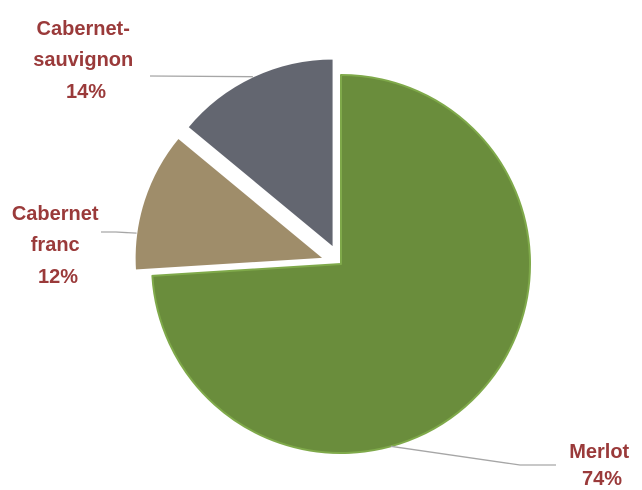 The height and width of the screenshot is (490, 642). What do you see at coordinates (229, 204) in the screenshot?
I see `pie-slice-cabernet-franc` at bounding box center [229, 204].